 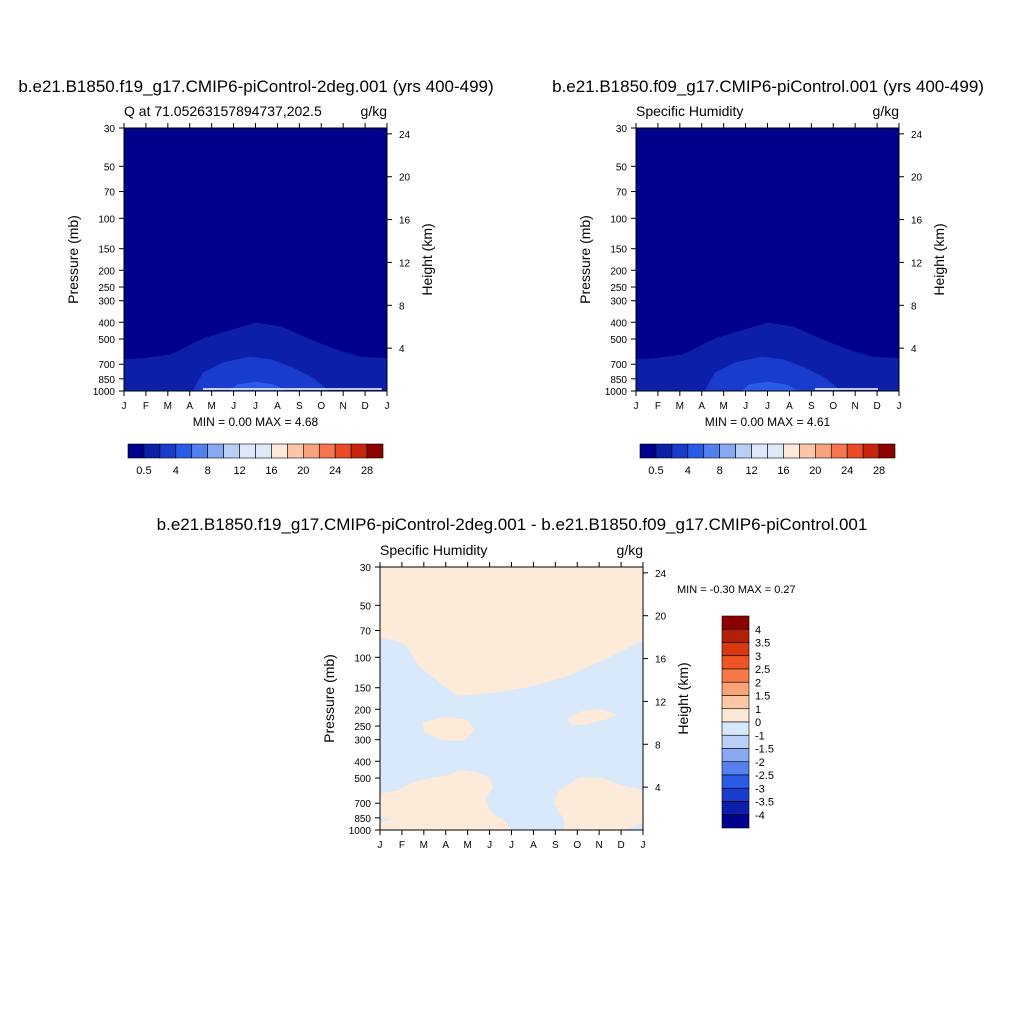 What do you see at coordinates (424, 845) in the screenshot?
I see `x-tick-label: M` at bounding box center [424, 845].